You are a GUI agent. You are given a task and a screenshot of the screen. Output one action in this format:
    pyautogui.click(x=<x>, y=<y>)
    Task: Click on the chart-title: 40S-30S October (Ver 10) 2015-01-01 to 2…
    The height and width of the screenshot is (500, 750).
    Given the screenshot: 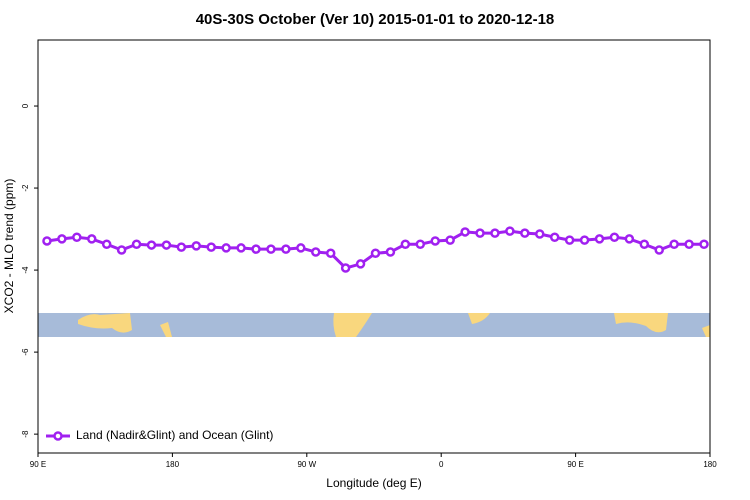 What is the action you would take?
    pyautogui.click(x=375, y=19)
    